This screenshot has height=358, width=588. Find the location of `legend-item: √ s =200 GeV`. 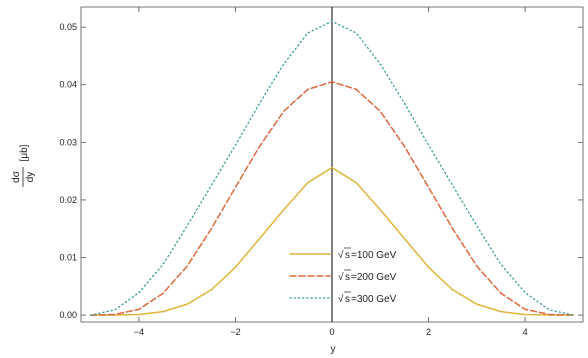

legend-item: √ s =200 GeV is located at coordinates (343, 276).